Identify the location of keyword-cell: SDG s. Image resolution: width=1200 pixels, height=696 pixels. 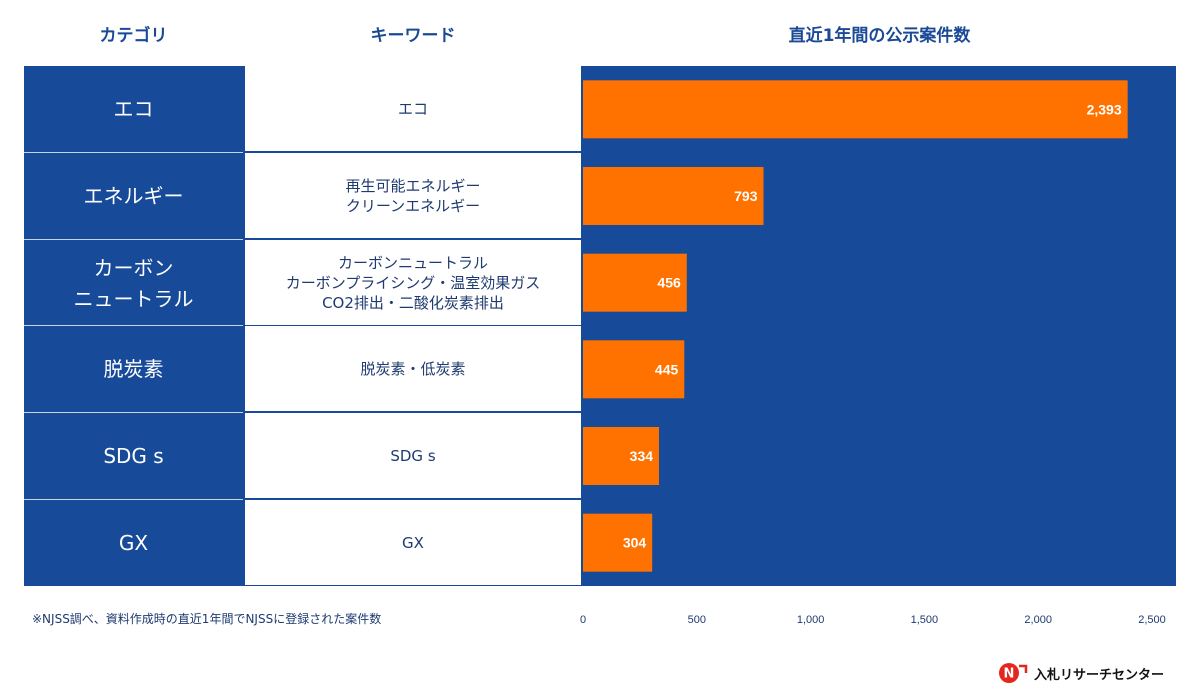
(413, 455).